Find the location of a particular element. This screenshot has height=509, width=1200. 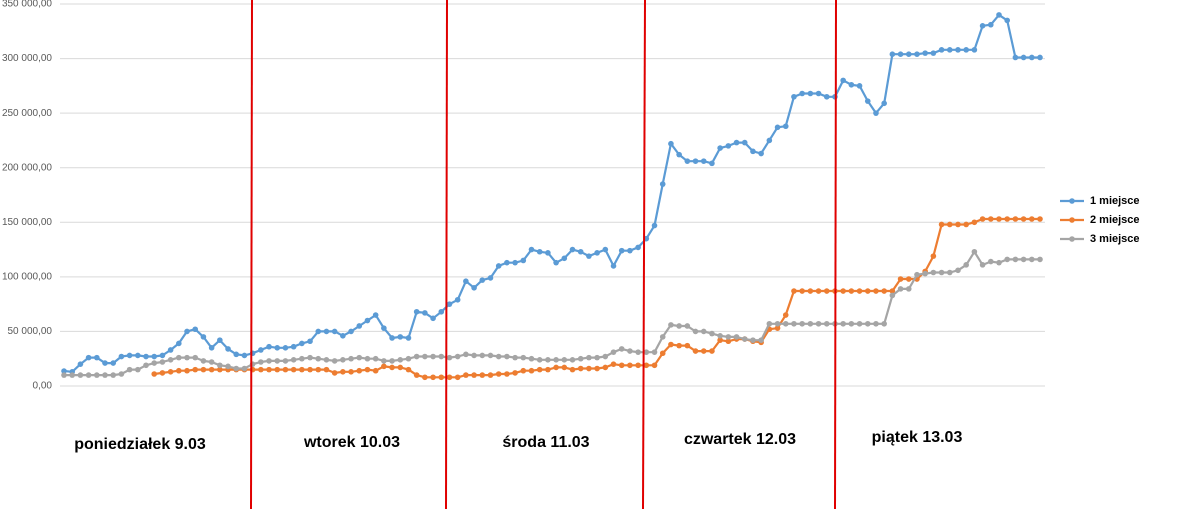

day-separator is located at coordinates (644, 254).